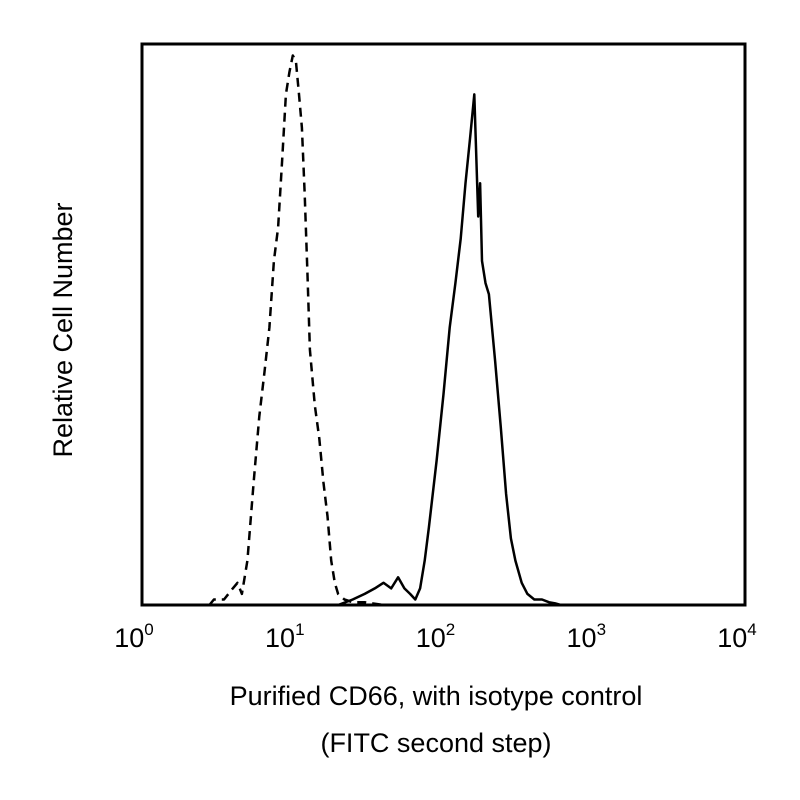 The height and width of the screenshot is (800, 800). I want to click on x-axis-label-line-1: Purified CD66, with isotype control, so click(436, 696).